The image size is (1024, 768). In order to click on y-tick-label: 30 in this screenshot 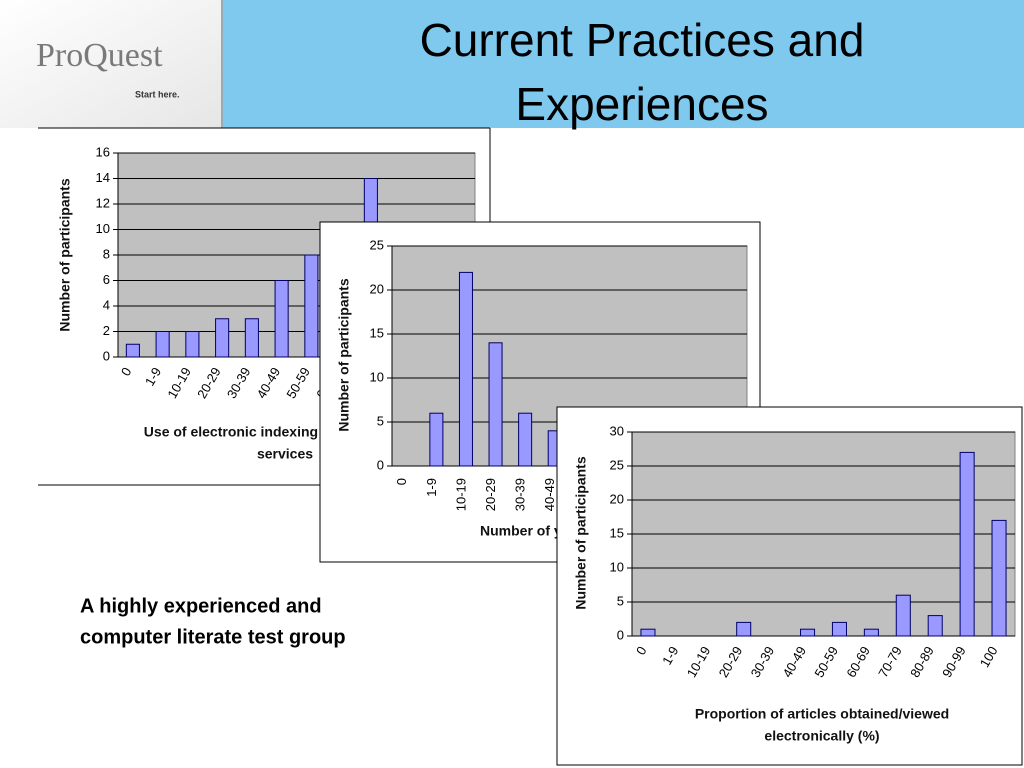, I will do `click(617, 430)`.